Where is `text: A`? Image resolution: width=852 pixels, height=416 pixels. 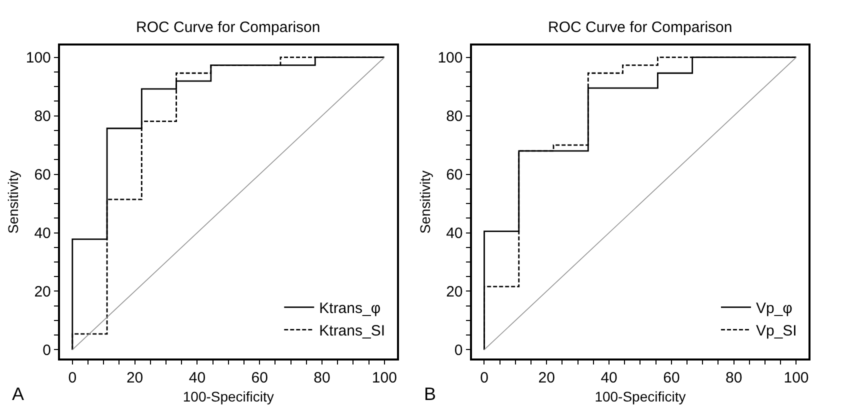
text: A is located at coordinates (18, 394).